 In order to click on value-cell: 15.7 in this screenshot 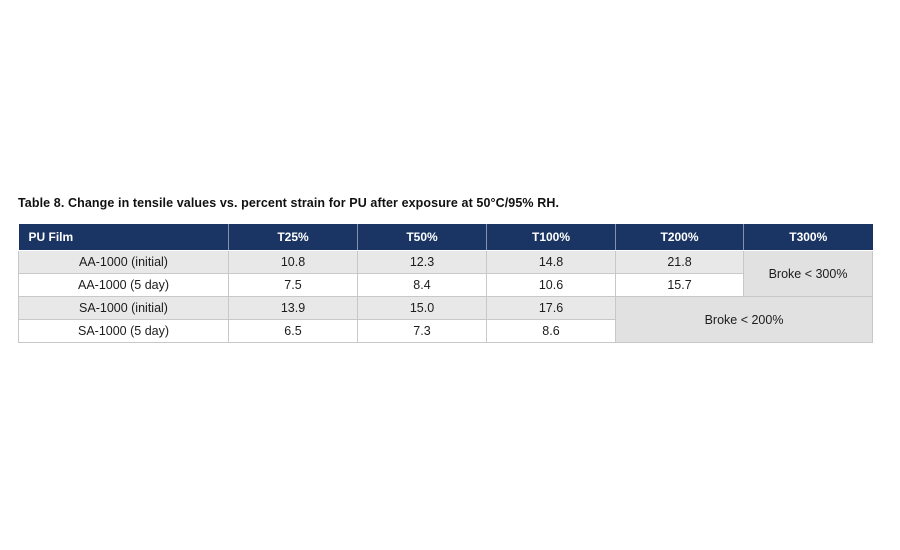, I will do `click(679, 285)`.